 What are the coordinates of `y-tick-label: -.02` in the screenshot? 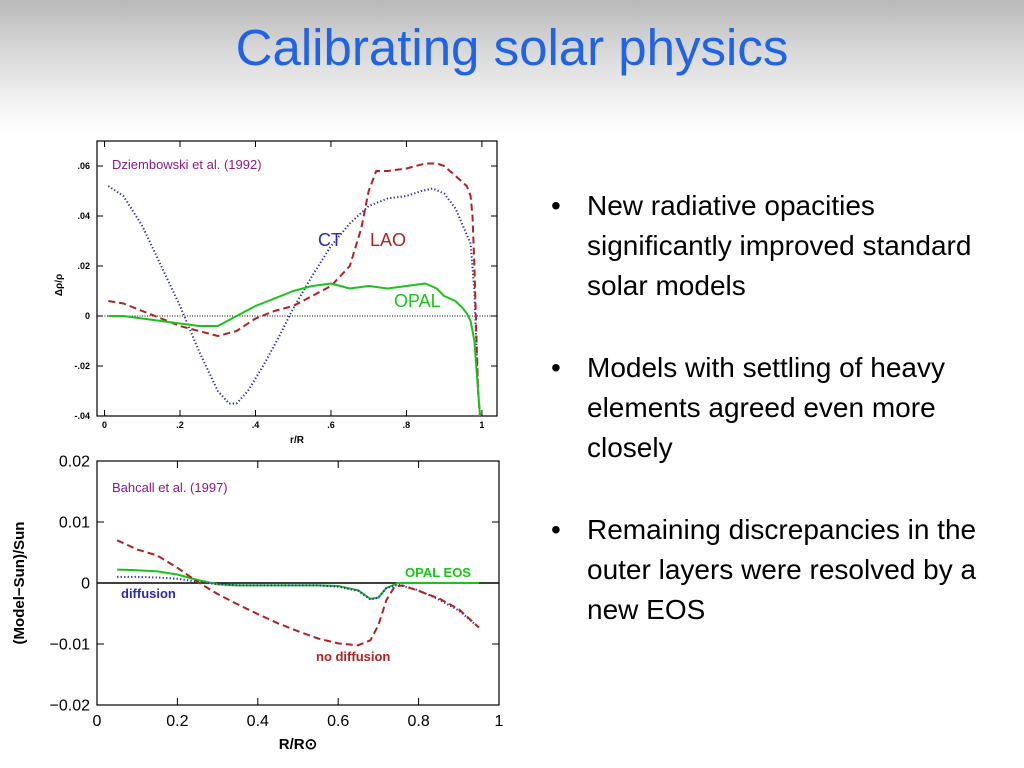 It's located at (82, 366).